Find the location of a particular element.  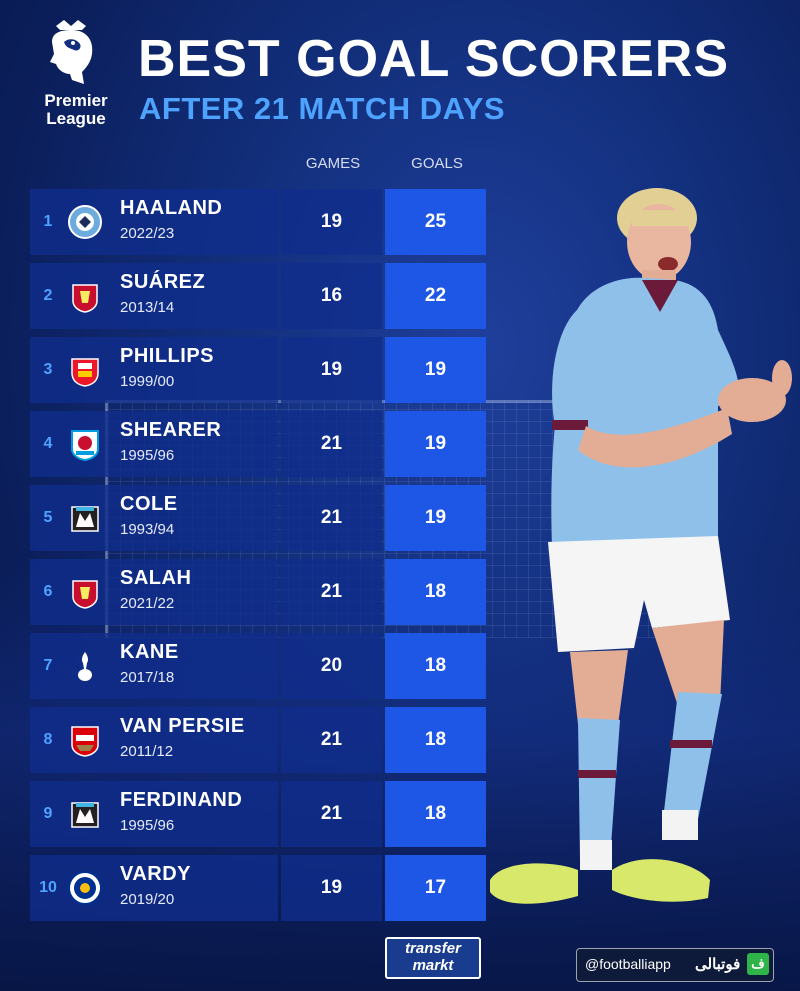

rank-number: 7 is located at coordinates (48, 665).